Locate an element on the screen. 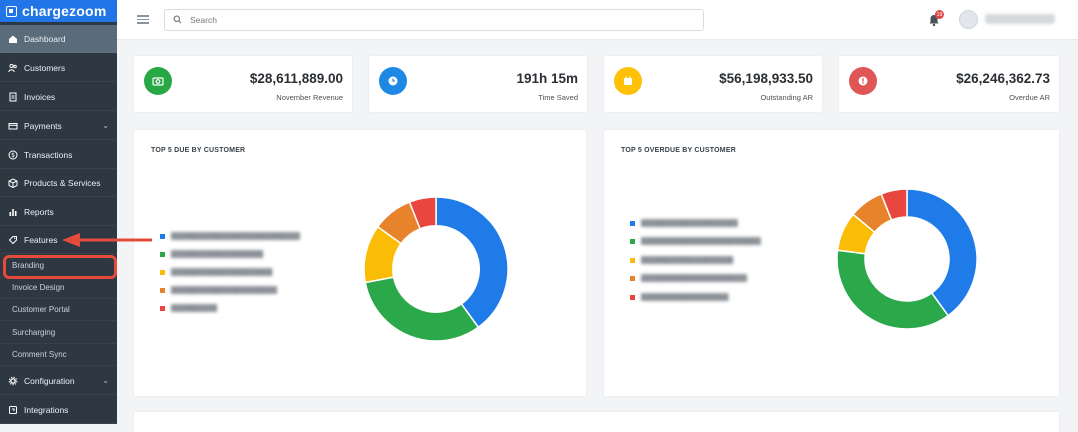  sidebar-subitem-surcharging: Surcharging is located at coordinates (58, 333).